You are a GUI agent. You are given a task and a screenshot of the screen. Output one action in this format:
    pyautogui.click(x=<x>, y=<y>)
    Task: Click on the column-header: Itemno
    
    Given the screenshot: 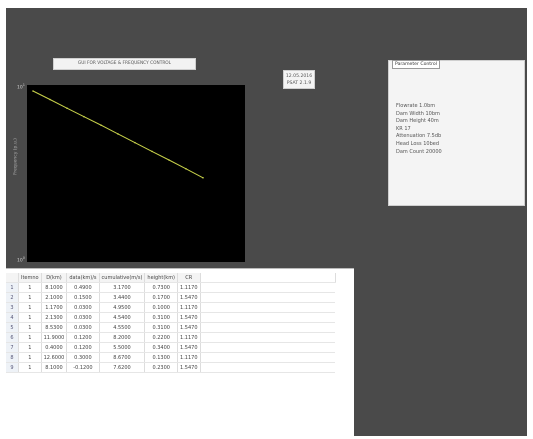 What is the action you would take?
    pyautogui.click(x=30, y=278)
    